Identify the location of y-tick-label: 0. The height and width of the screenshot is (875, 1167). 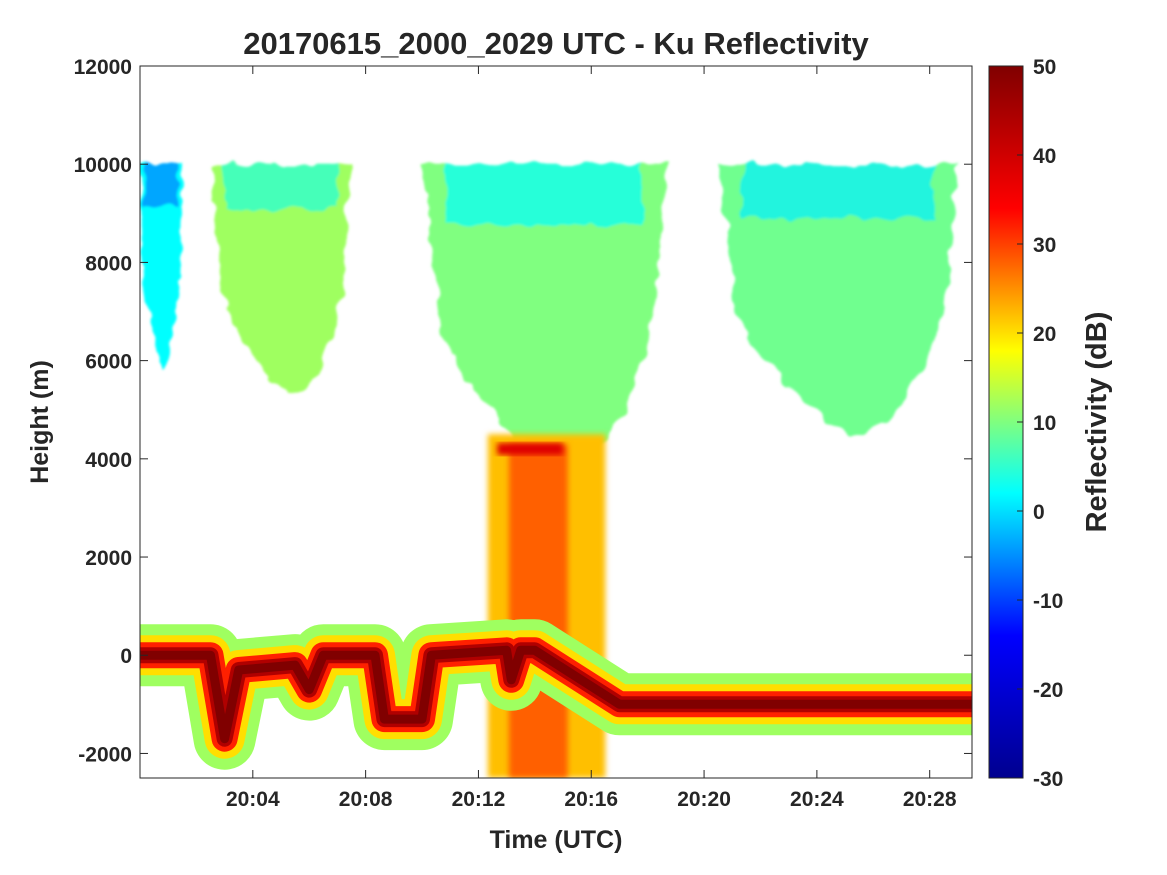
(126, 656).